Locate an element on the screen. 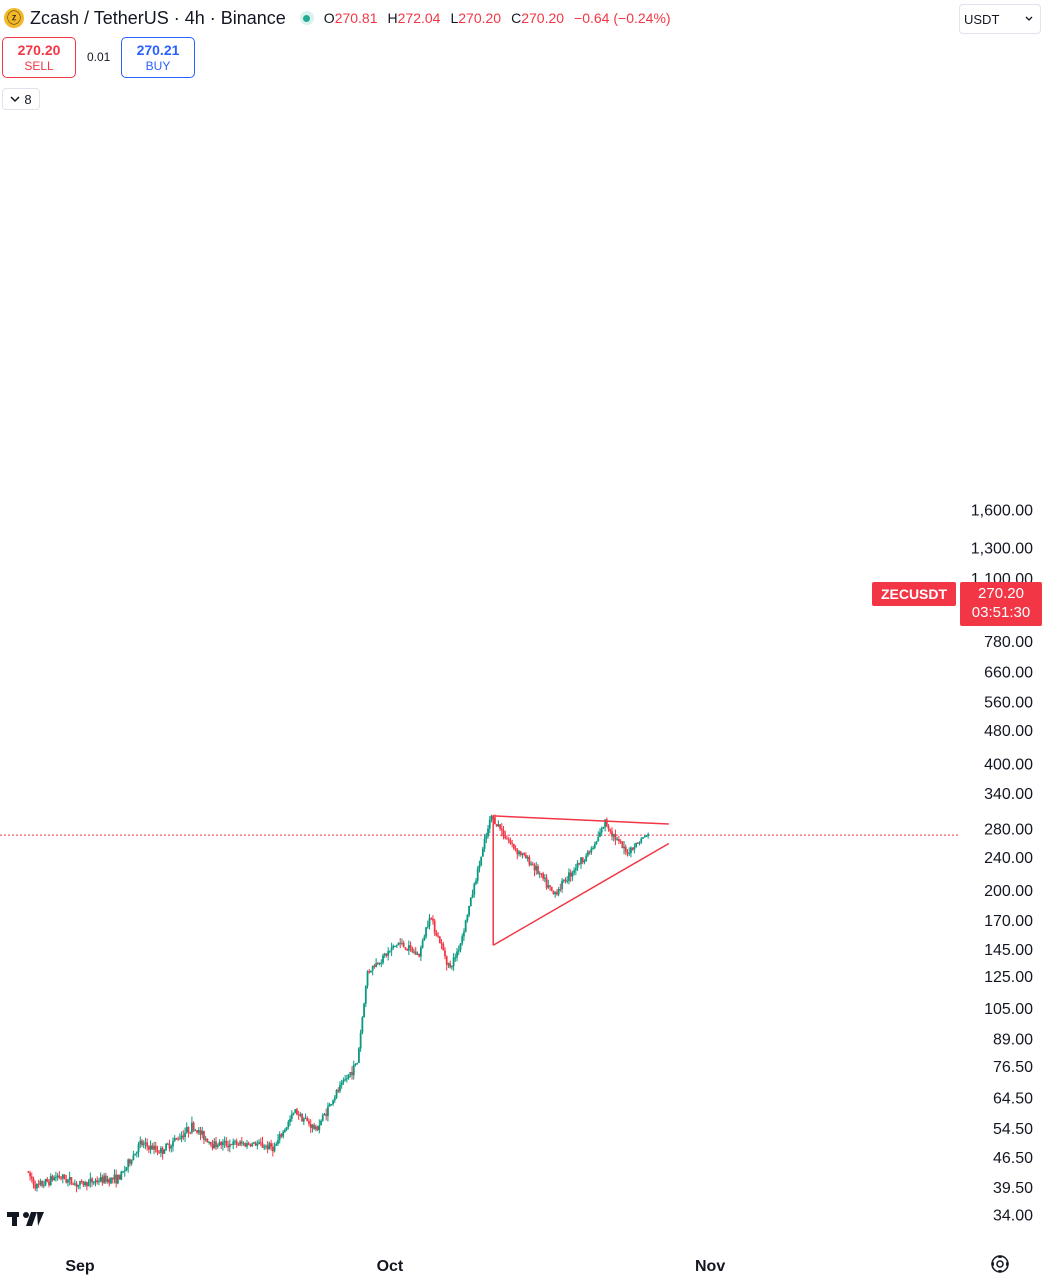 The height and width of the screenshot is (1280, 1042). price-tick-label: 240.00 is located at coordinates (1008, 858).